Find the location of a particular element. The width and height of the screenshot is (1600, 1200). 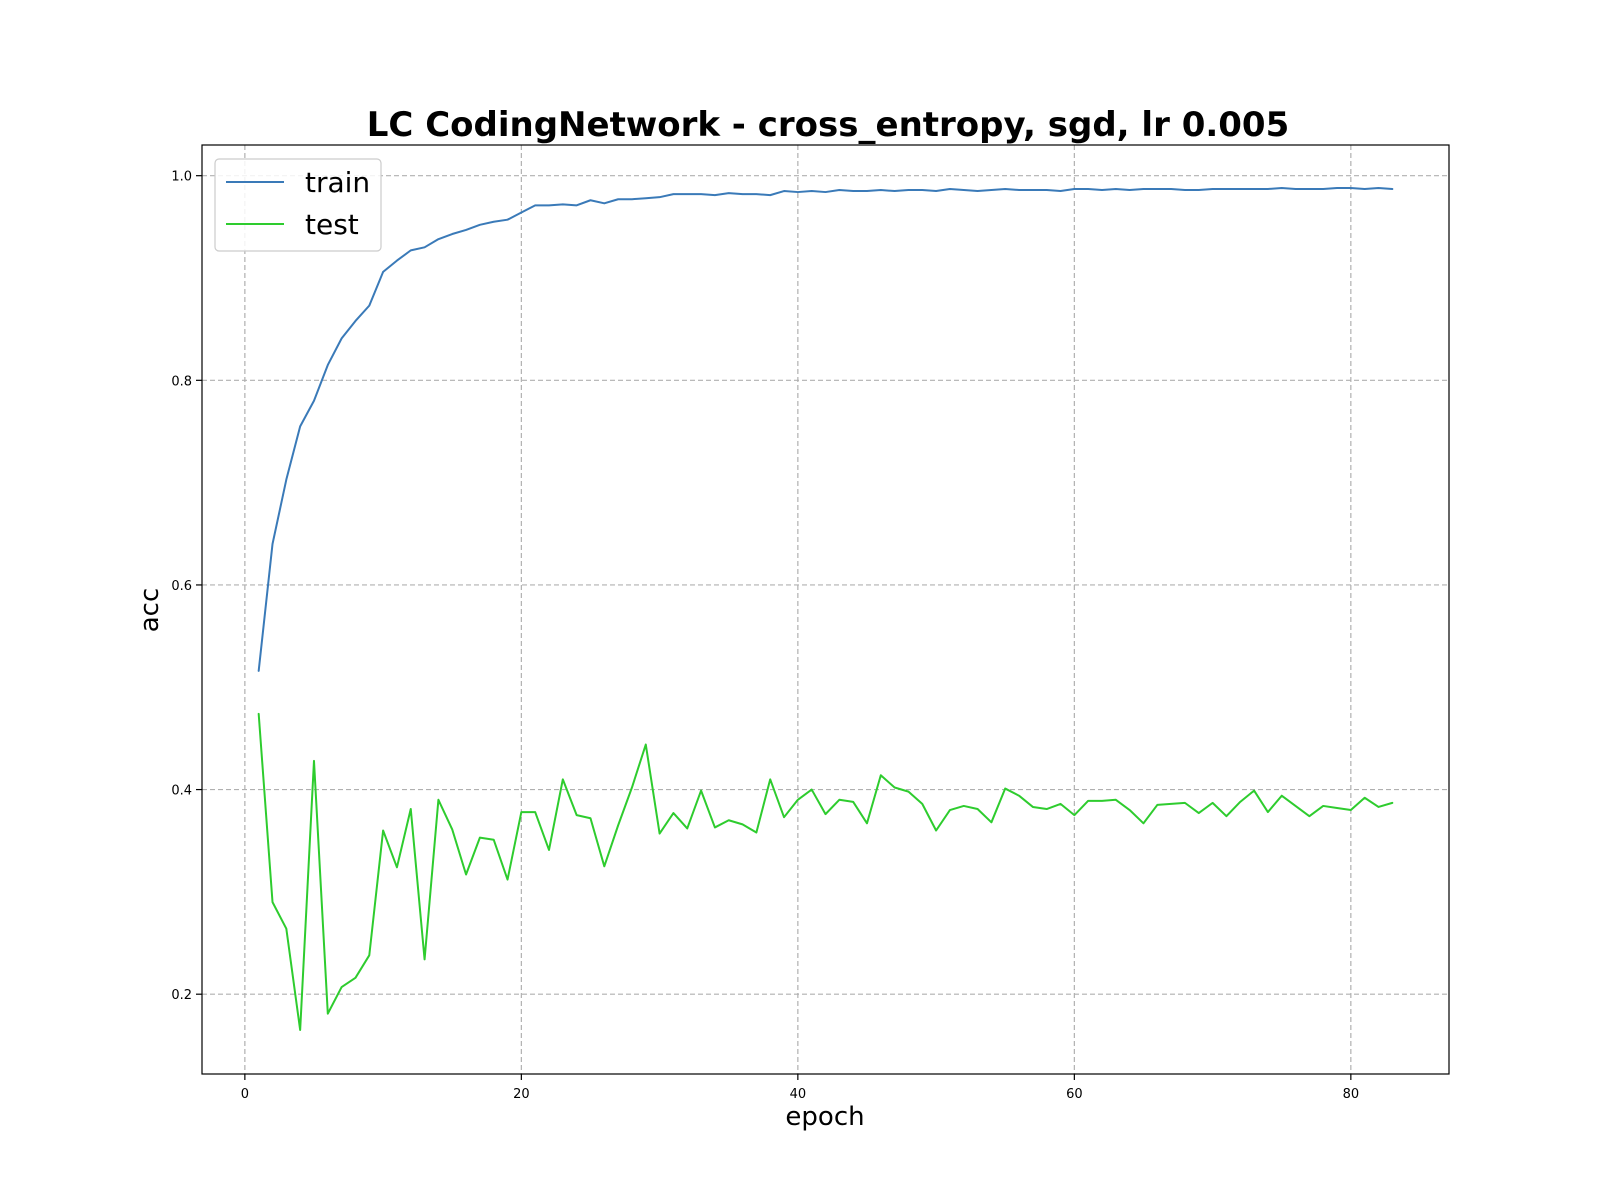

legend-label-test: test is located at coordinates (332, 224).